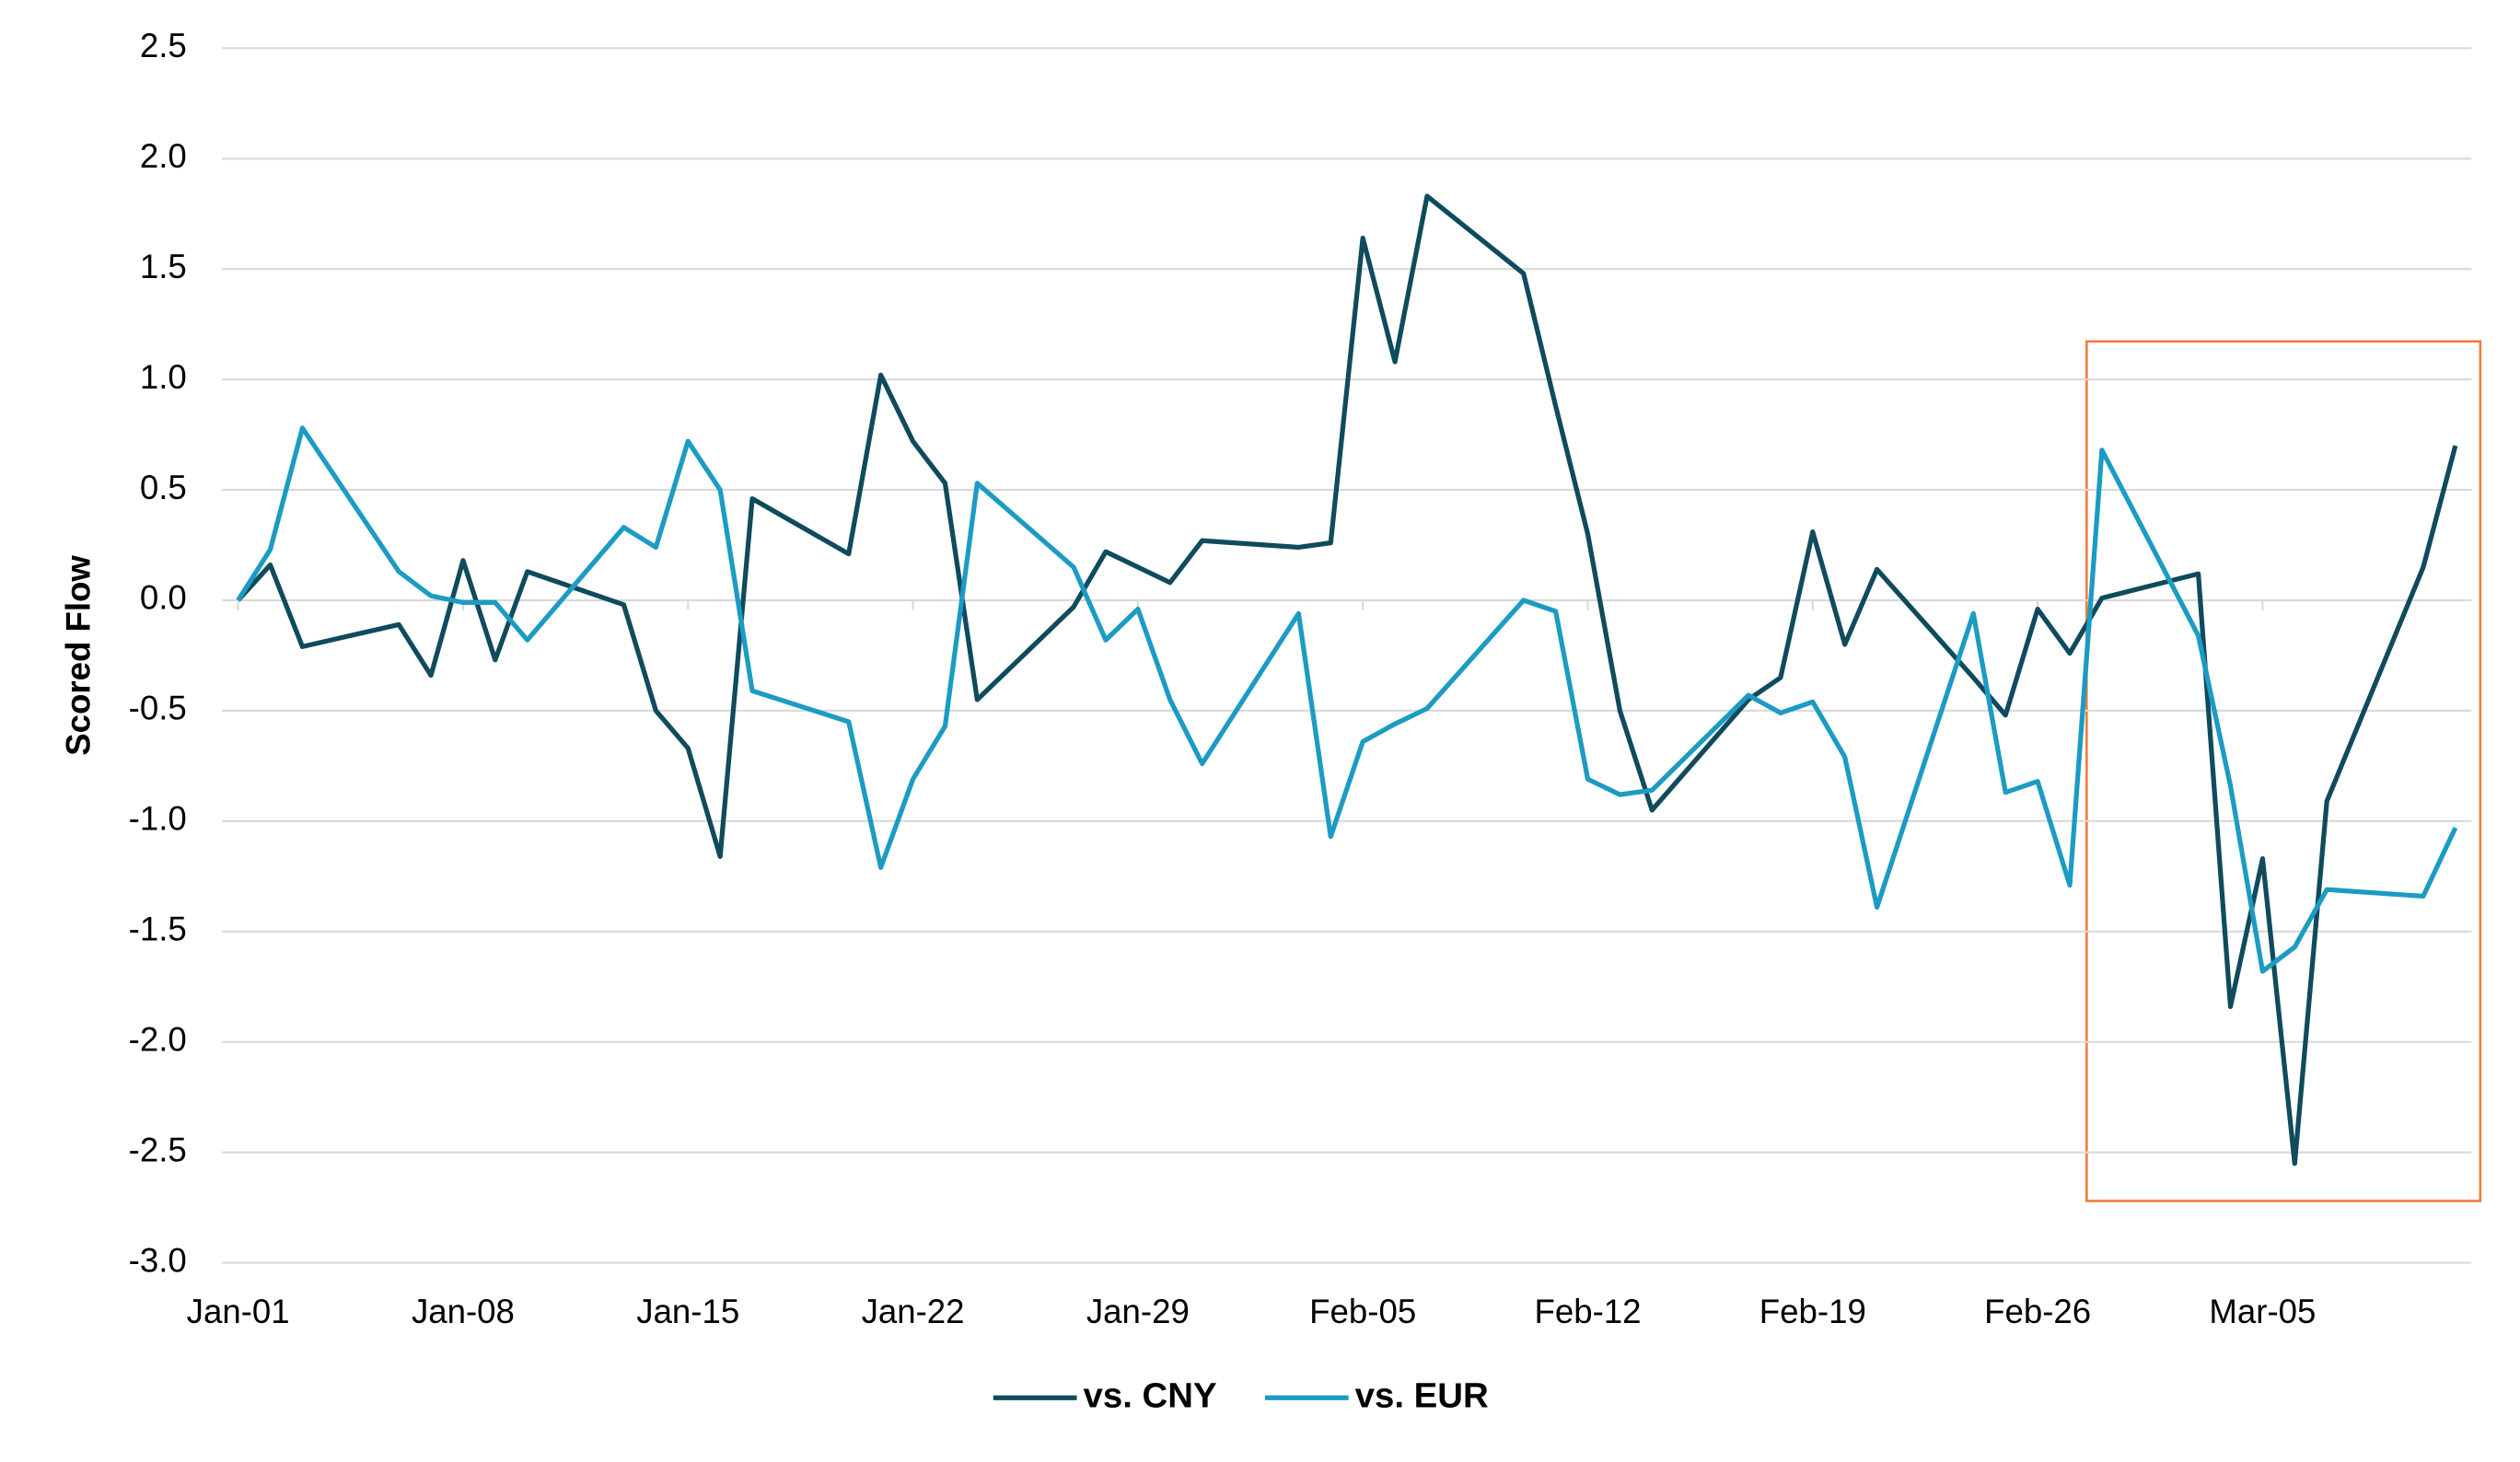 The image size is (2520, 1462). Describe the element at coordinates (1422, 1395) in the screenshot. I see `legend-label: vs. EUR` at that location.